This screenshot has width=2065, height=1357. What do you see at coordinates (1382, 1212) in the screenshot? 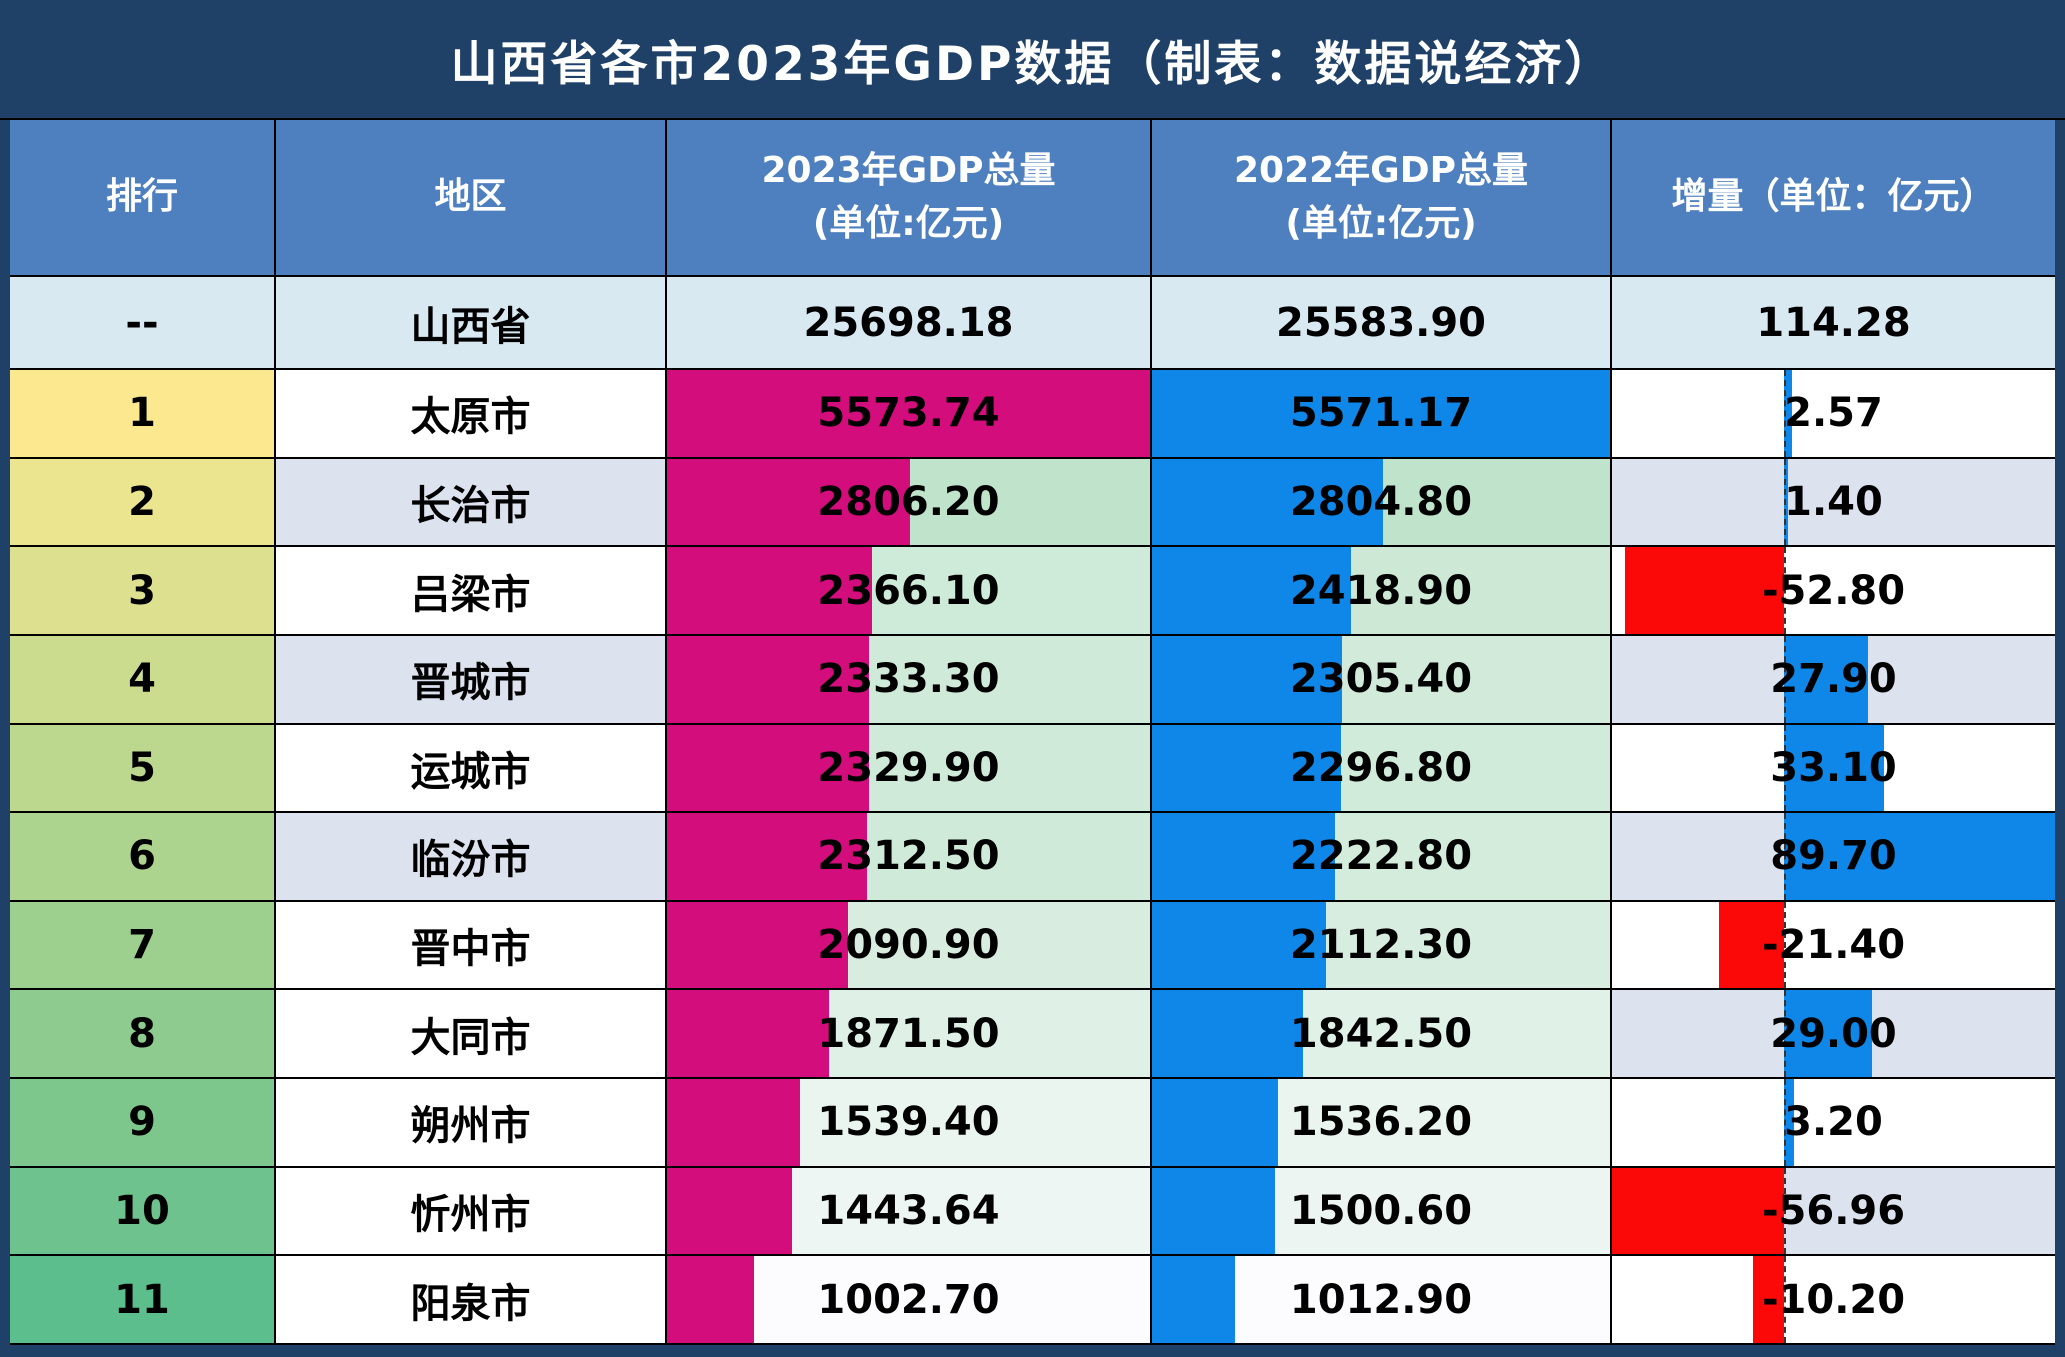
I see `gdp2022-cell: 1500.60` at bounding box center [1382, 1212].